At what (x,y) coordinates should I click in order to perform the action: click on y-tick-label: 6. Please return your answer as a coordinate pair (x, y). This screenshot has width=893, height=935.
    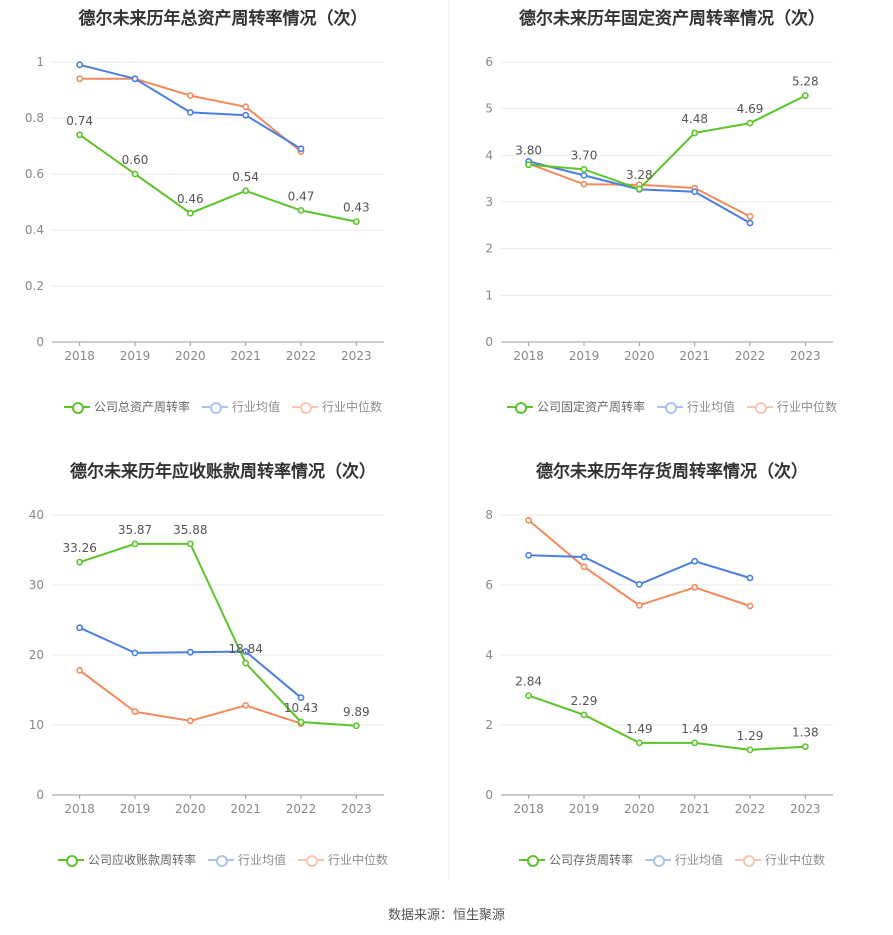
    Looking at the image, I should click on (489, 585).